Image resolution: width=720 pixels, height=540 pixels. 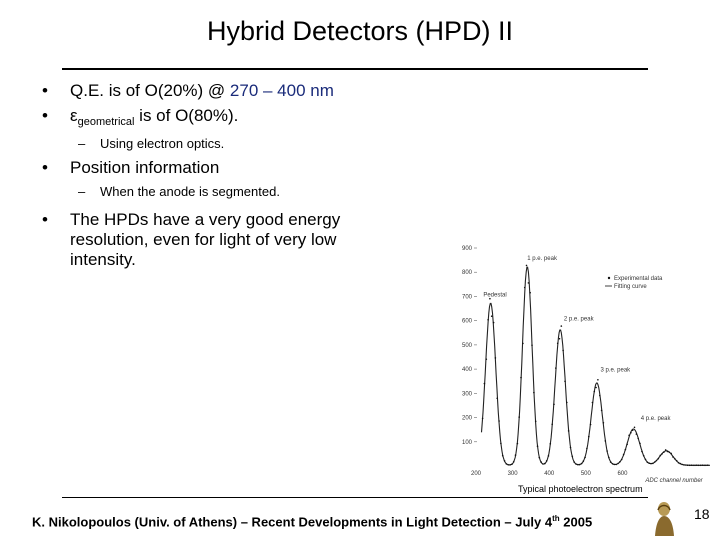 What do you see at coordinates (203, 239) in the screenshot?
I see `bullet-resolution-line-2: resolution, even for light of very low` at bounding box center [203, 239].